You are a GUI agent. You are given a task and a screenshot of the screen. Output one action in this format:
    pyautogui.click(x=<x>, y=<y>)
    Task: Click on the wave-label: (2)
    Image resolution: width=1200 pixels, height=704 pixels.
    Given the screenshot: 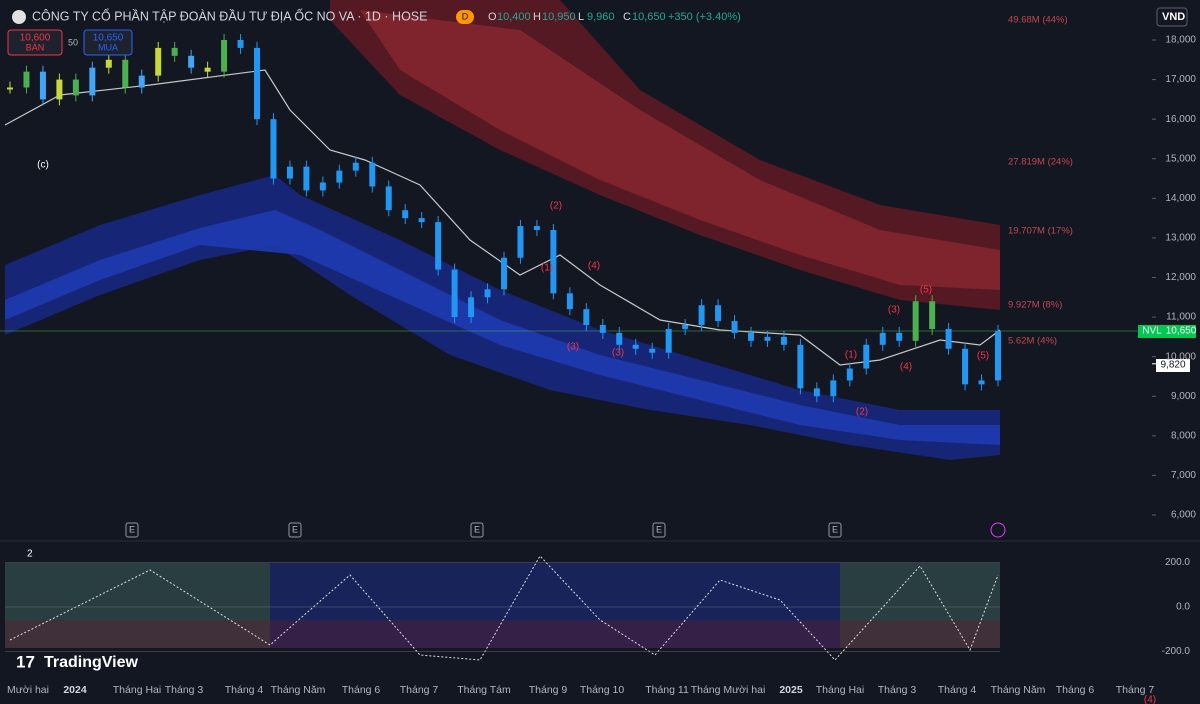 What is the action you would take?
    pyautogui.click(x=556, y=206)
    